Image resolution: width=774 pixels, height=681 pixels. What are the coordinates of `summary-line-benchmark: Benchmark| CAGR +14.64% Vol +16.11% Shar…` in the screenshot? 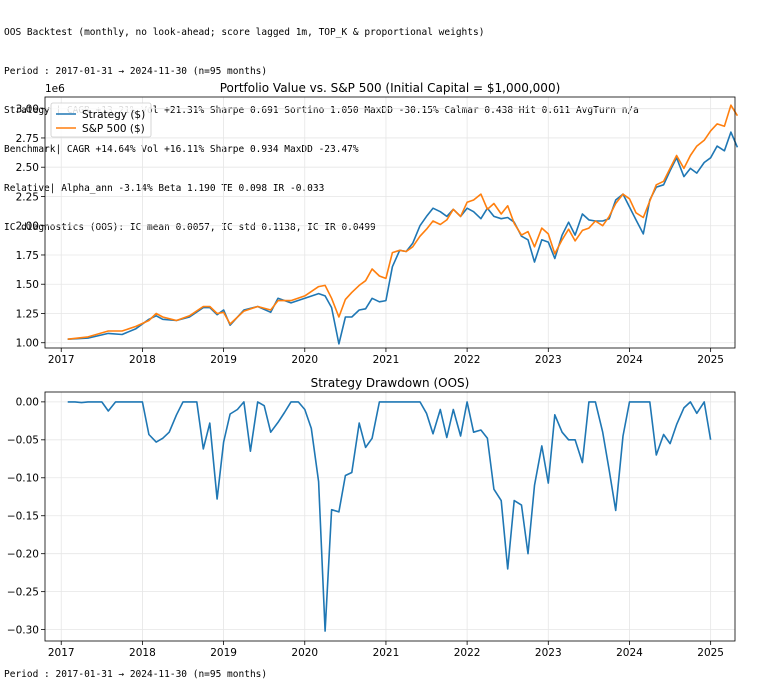 It's located at (181, 149).